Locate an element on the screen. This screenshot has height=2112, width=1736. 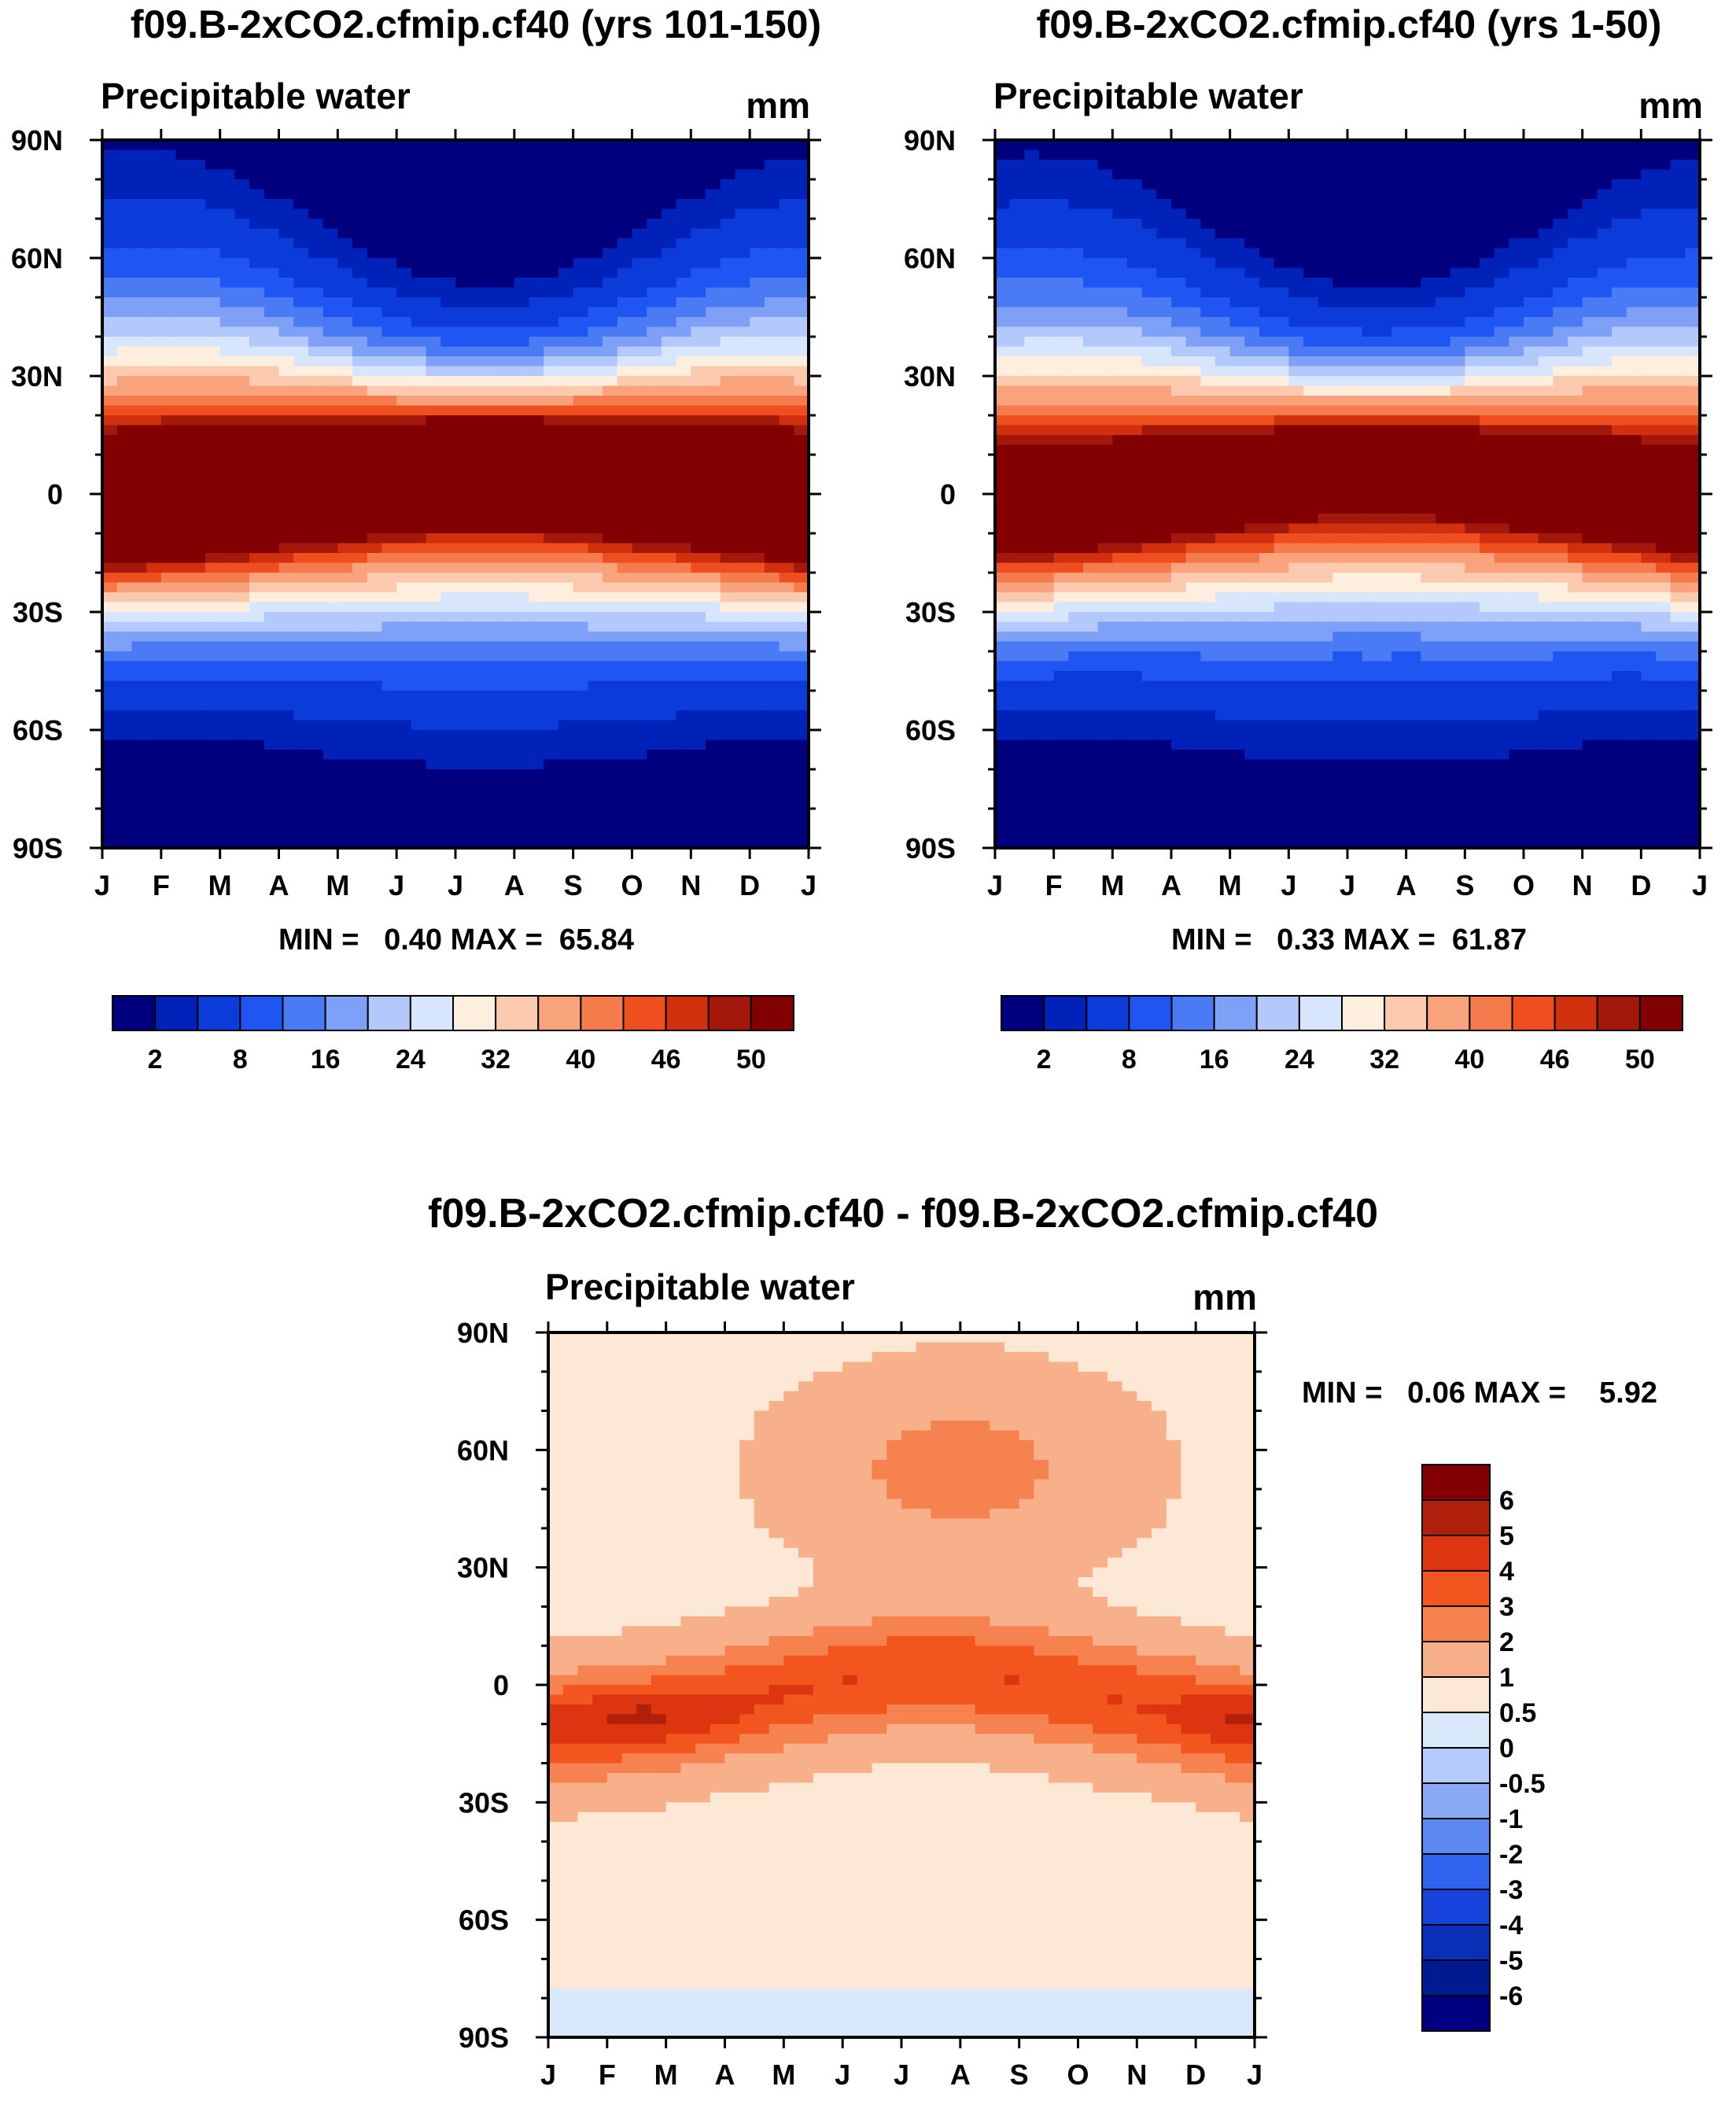
y-tick-label: 90S is located at coordinates (38, 848).